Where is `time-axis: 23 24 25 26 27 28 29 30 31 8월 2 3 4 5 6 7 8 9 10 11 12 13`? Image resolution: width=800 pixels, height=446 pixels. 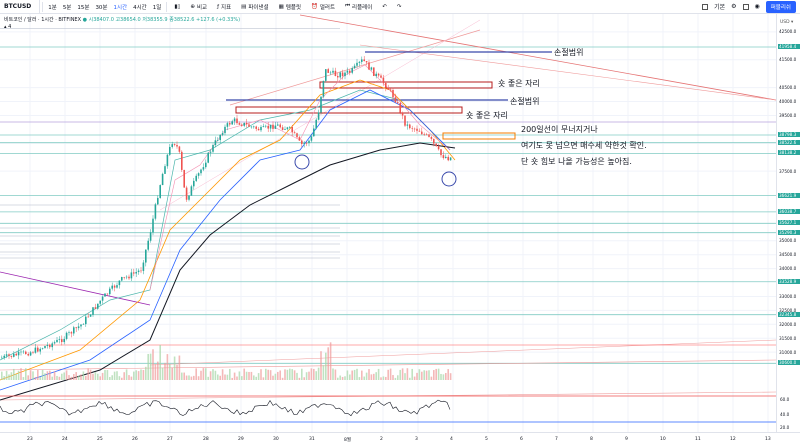 time-axis: 23 24 25 26 27 28 29 30 31 8월 2 3 4 5 6 7 8 9 10 11 12 13 is located at coordinates (400, 439).